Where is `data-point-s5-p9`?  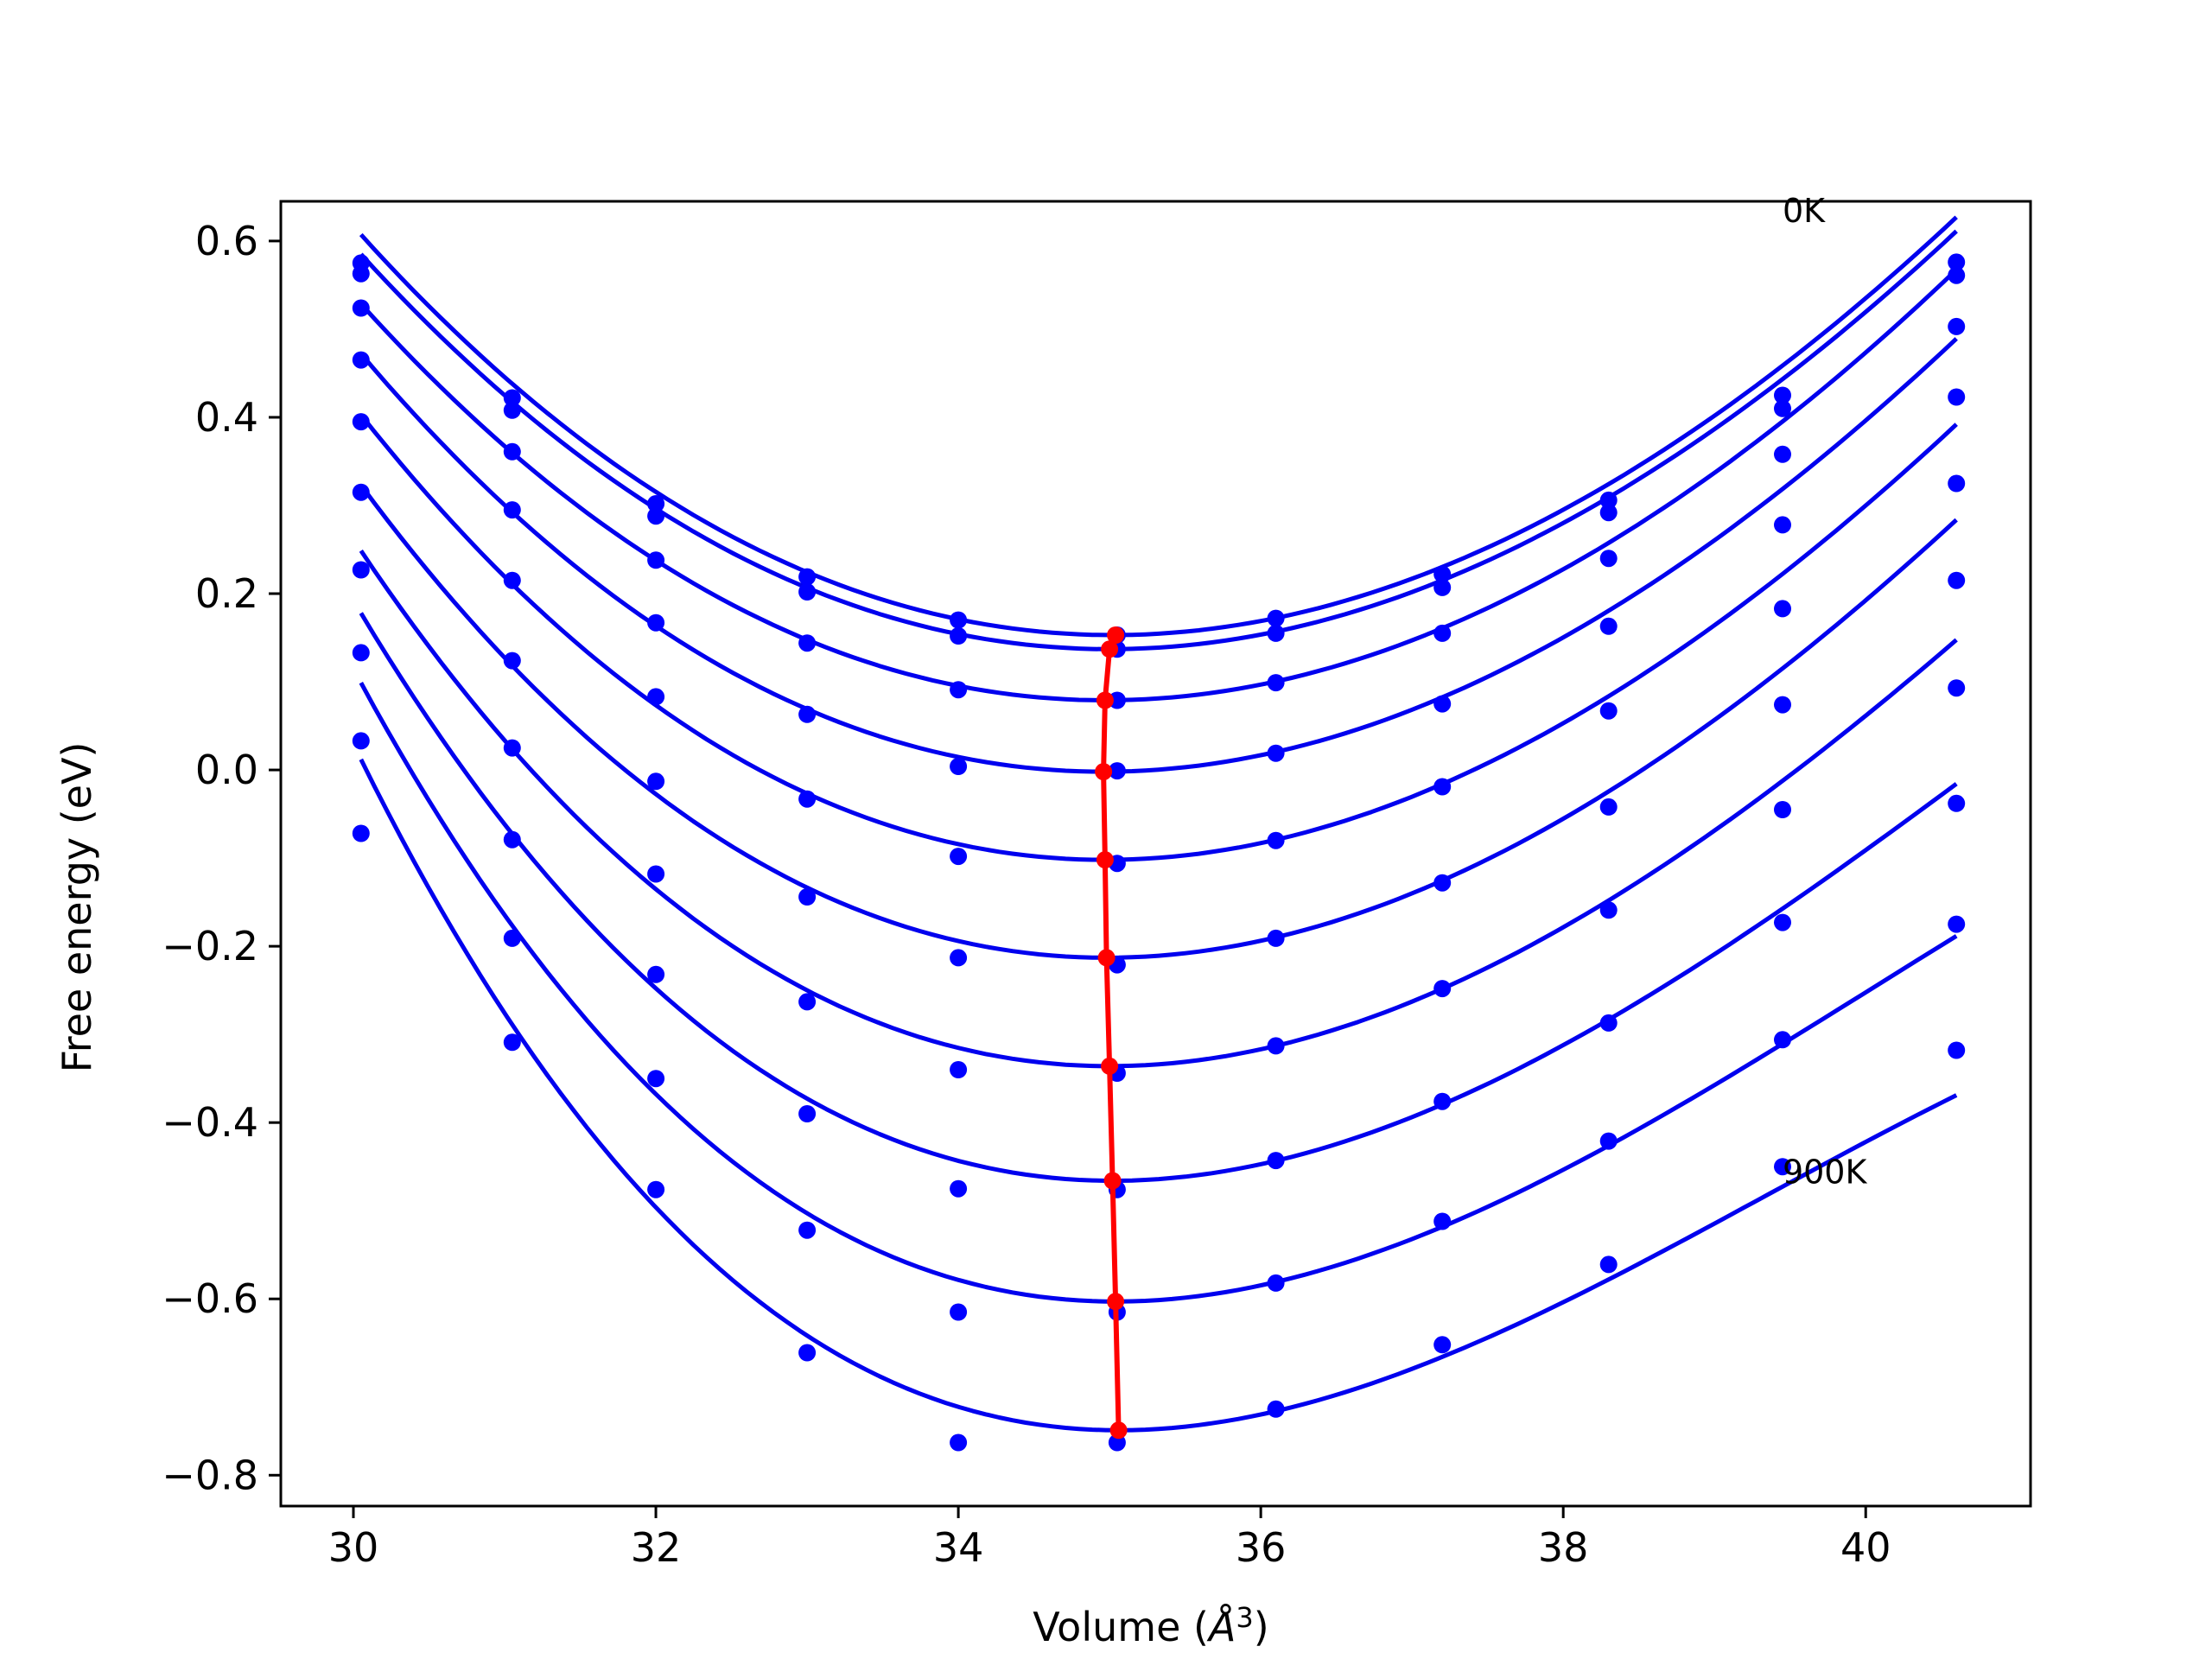
data-point-s5-p9 is located at coordinates (1782, 705).